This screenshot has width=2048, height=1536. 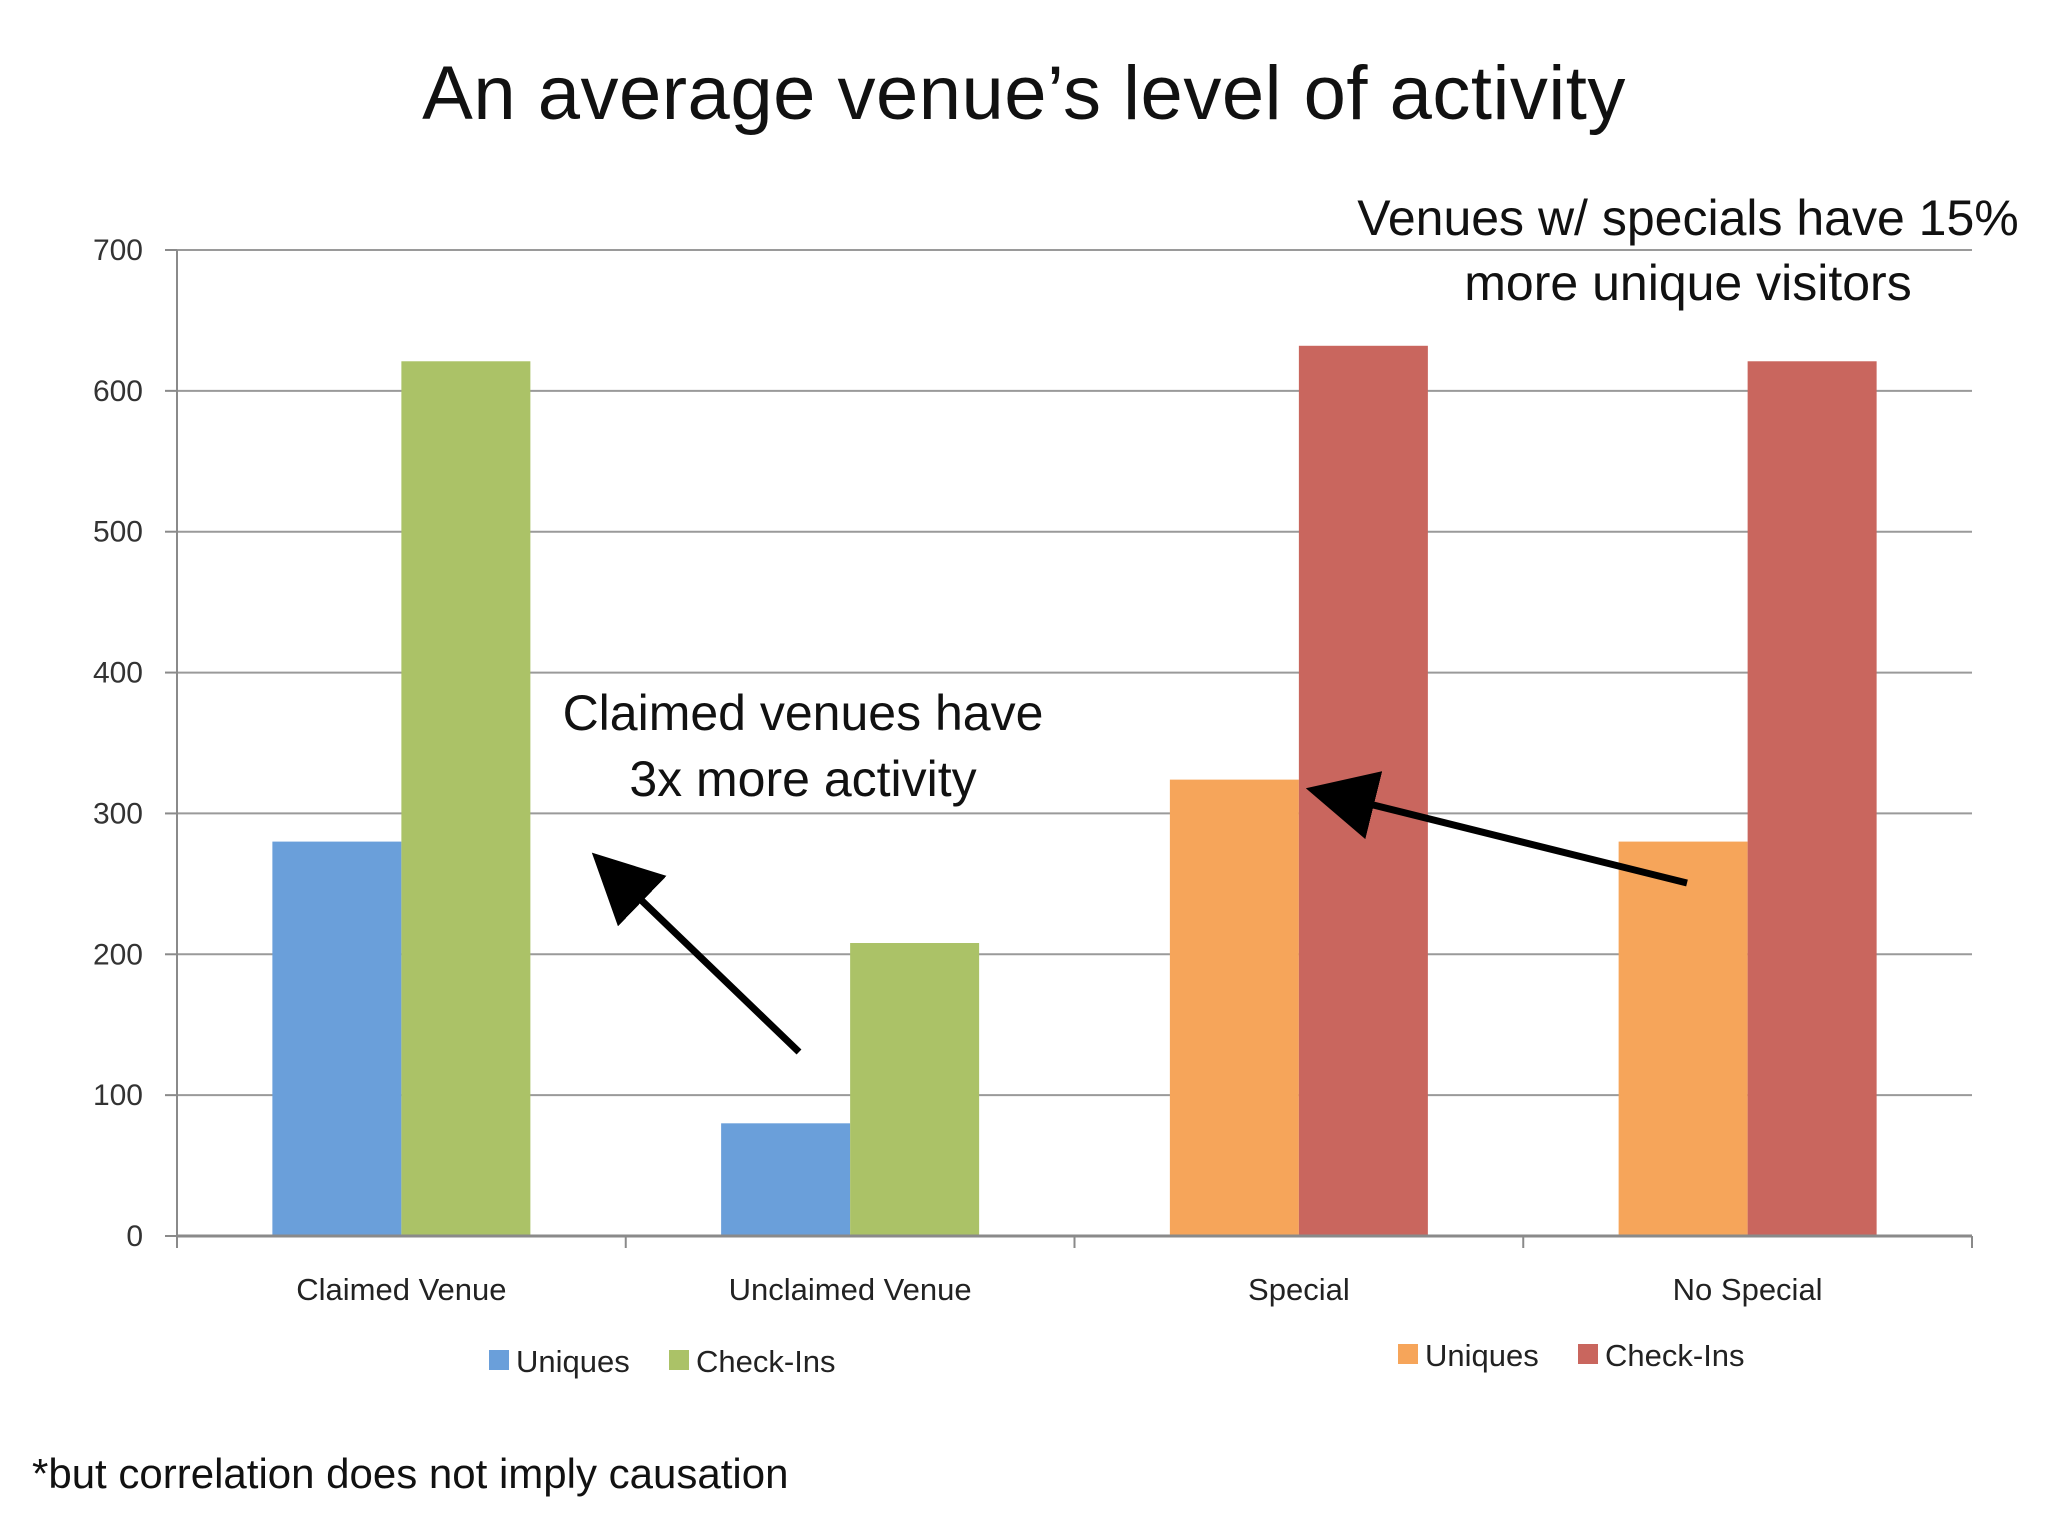 What do you see at coordinates (1812, 799) in the screenshot?
I see `bar-no-special-check-ins` at bounding box center [1812, 799].